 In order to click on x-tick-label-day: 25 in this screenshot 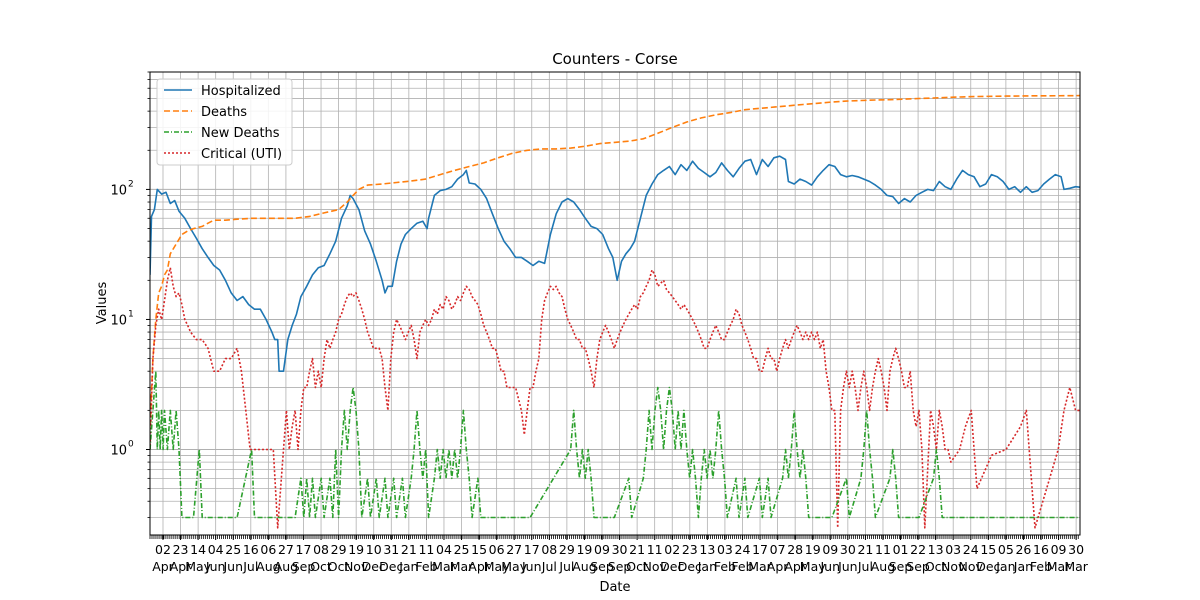, I will do `click(462, 549)`.